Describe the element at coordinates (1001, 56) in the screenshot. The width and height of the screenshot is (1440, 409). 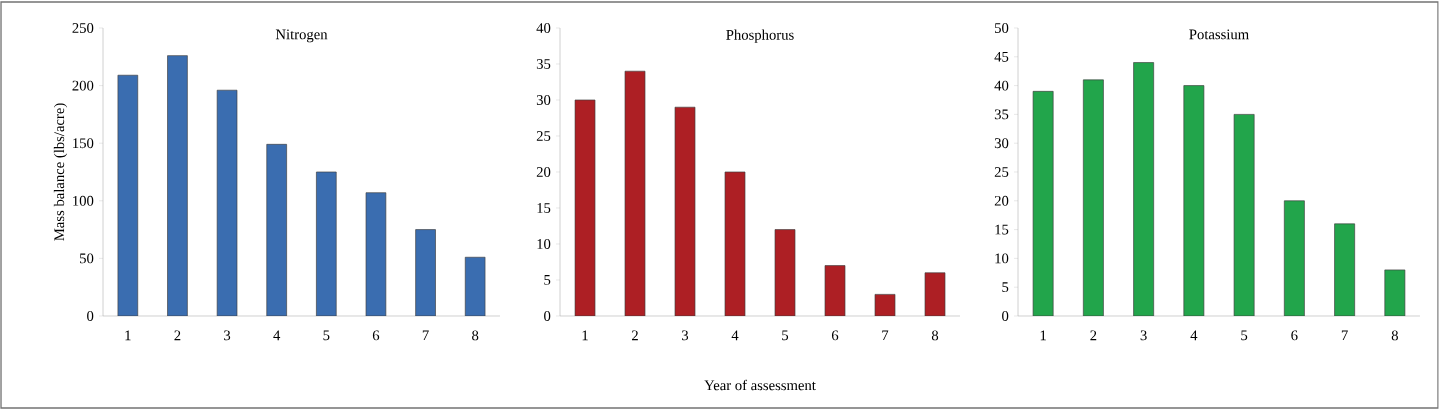
I see `y-tick-label: 45` at that location.